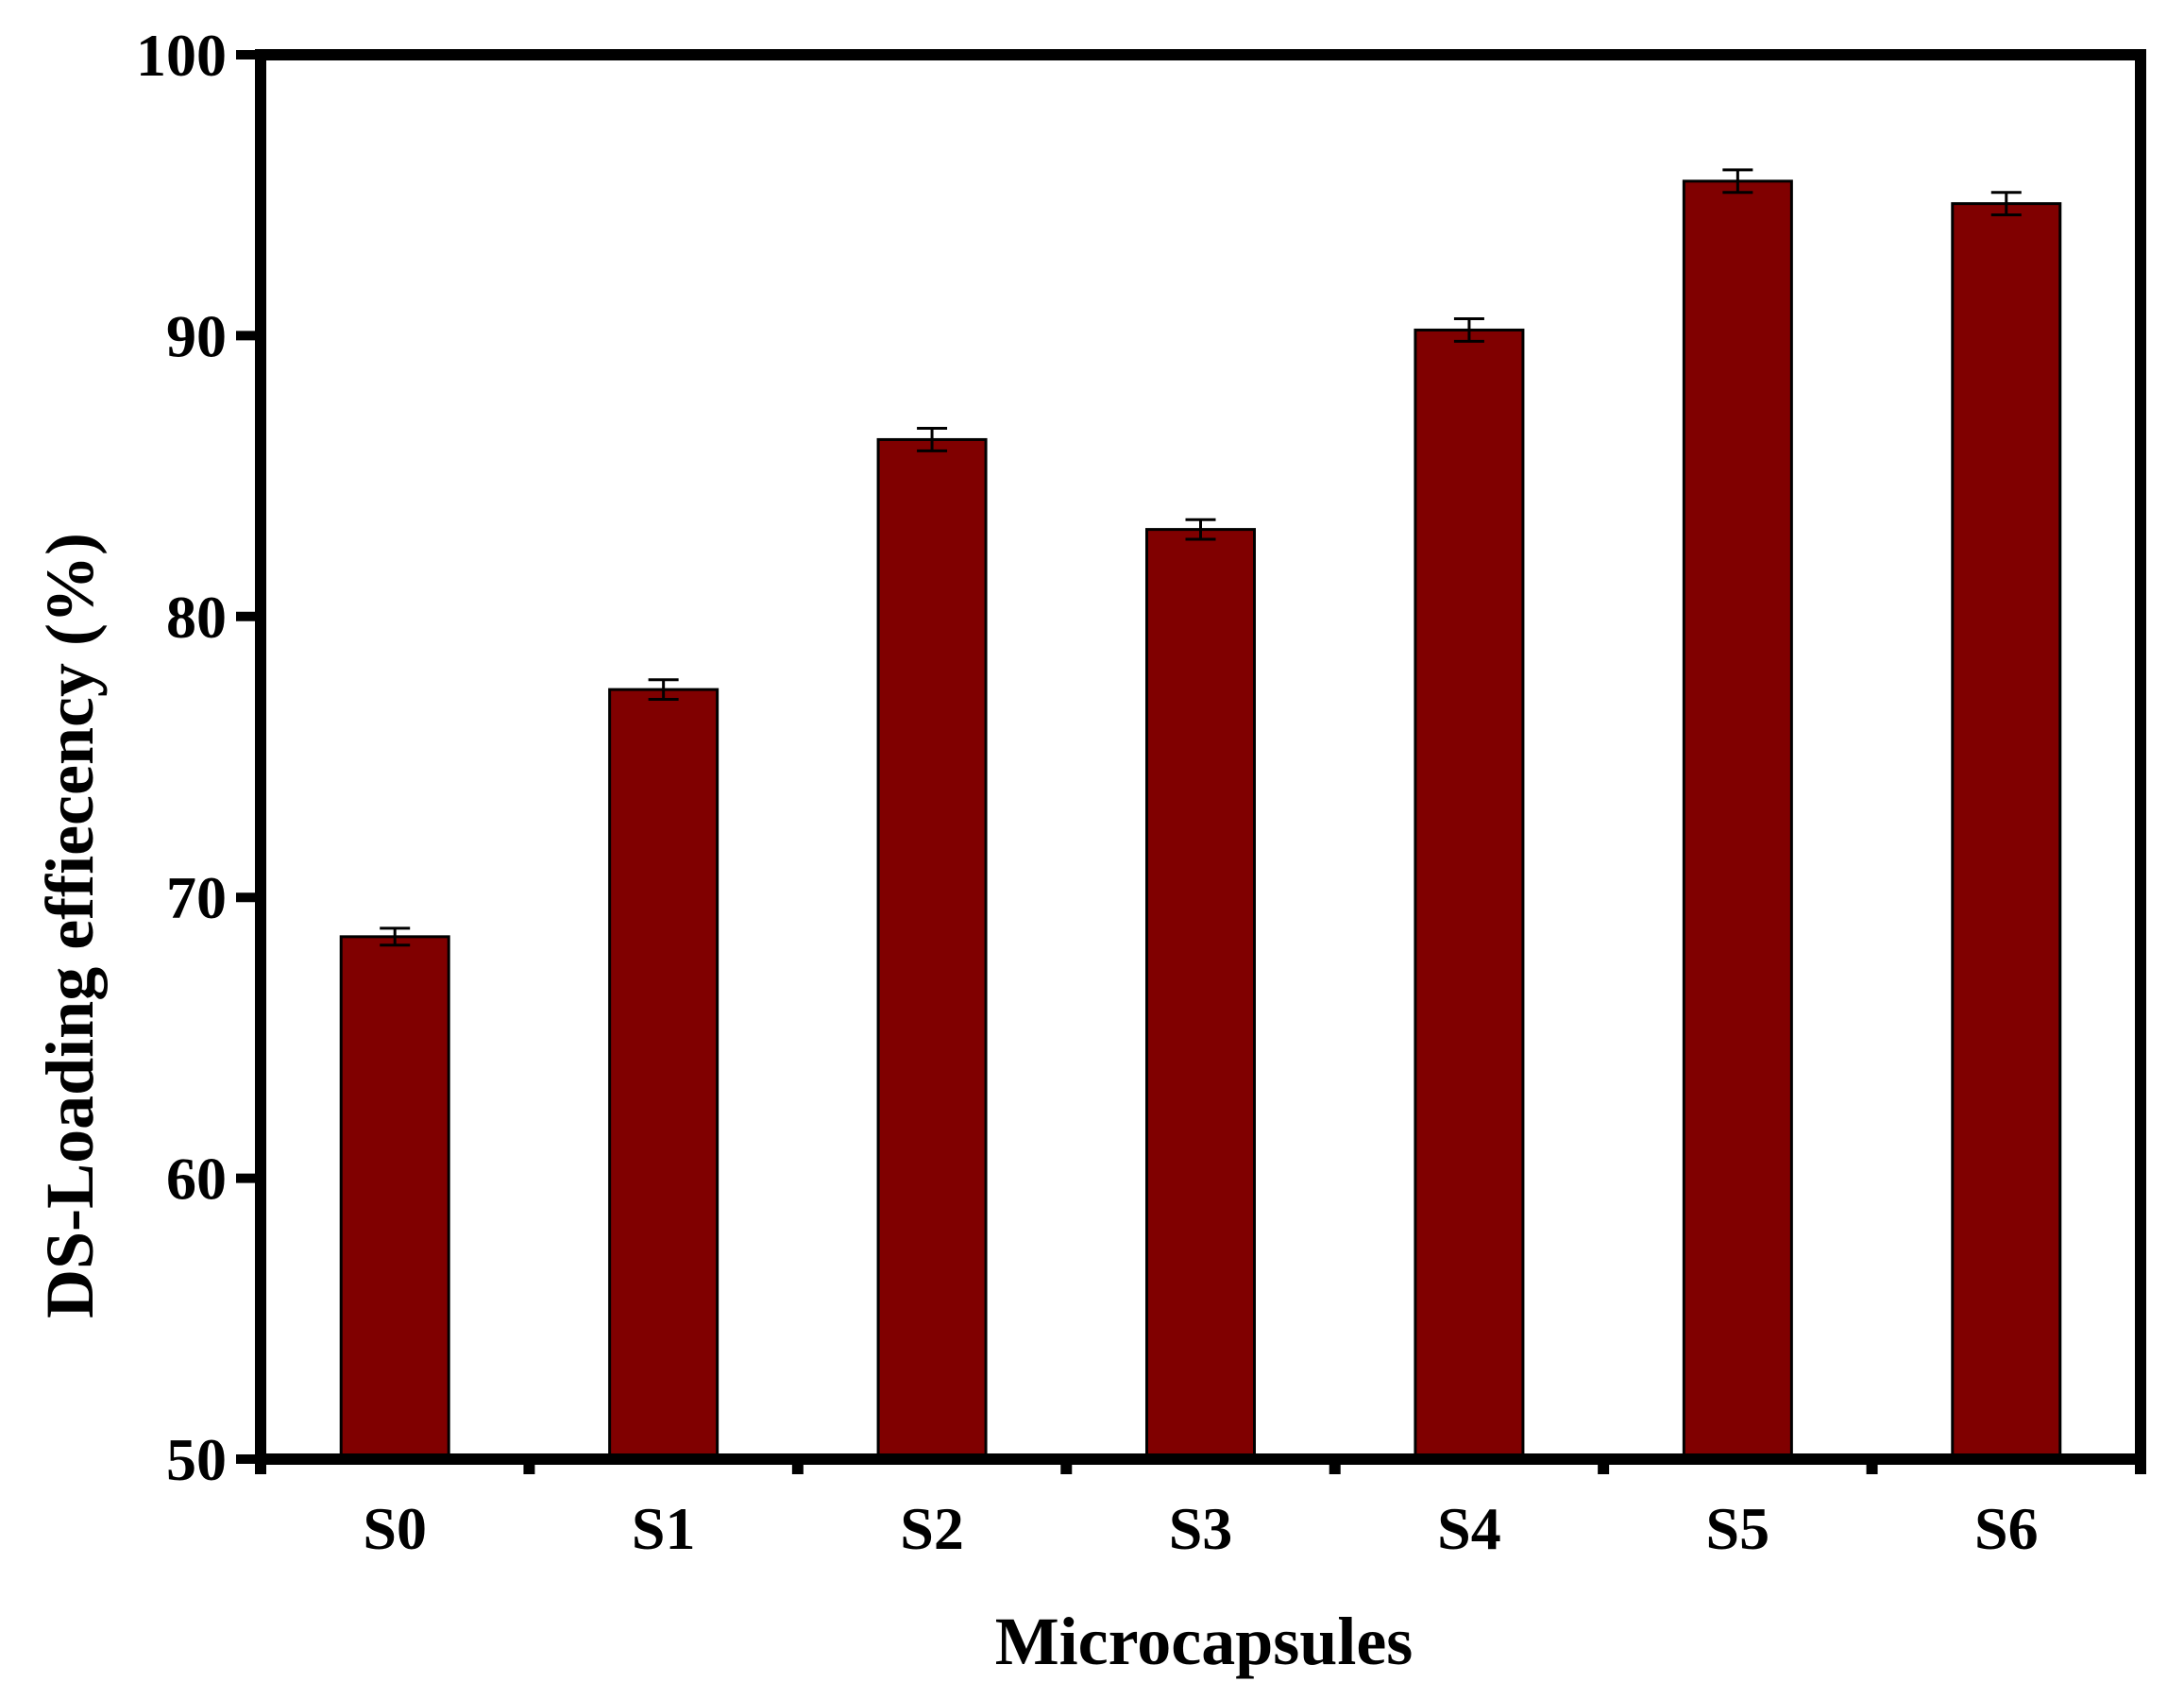 Image resolution: width=2184 pixels, height=1699 pixels. Describe the element at coordinates (181, 757) in the screenshot. I see `y-tick-labels: 50 60 70 80 90 100` at that location.